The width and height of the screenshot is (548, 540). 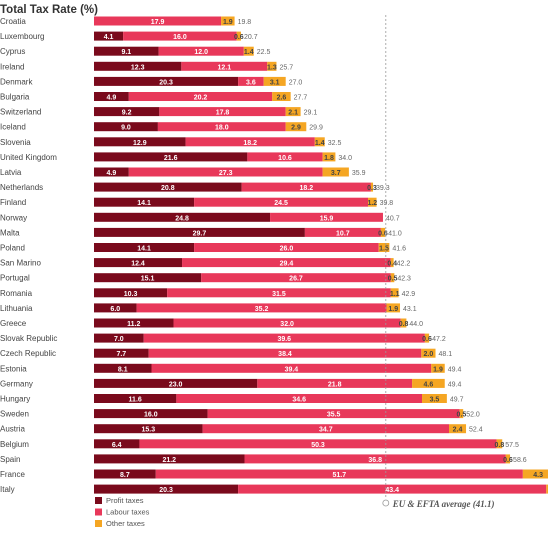 I want to click on country-label: Netherlands, so click(x=21, y=187).